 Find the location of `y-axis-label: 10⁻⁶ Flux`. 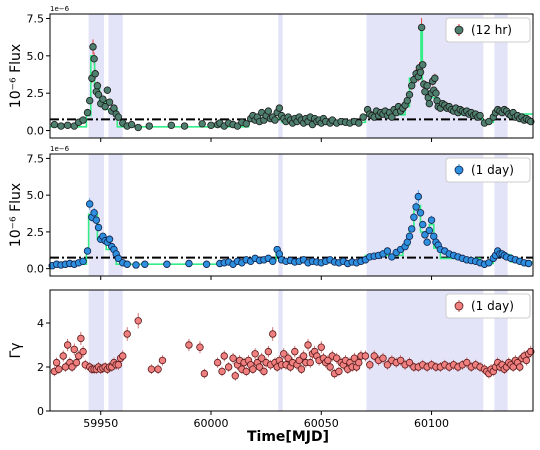

y-axis-label: 10⁻⁶ Flux is located at coordinates (16, 76).